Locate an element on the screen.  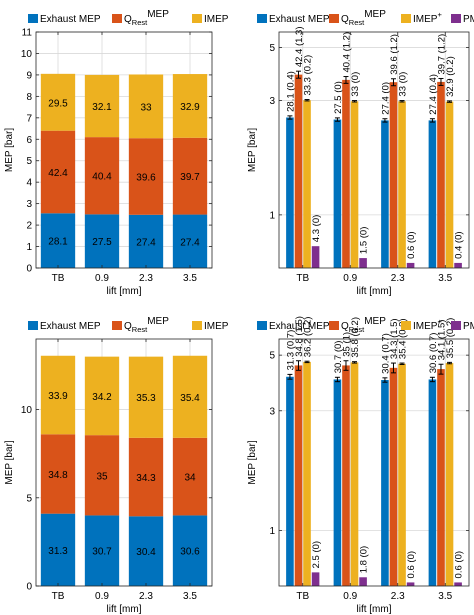
legend-subscript: Rest is located at coordinates (357, 329).